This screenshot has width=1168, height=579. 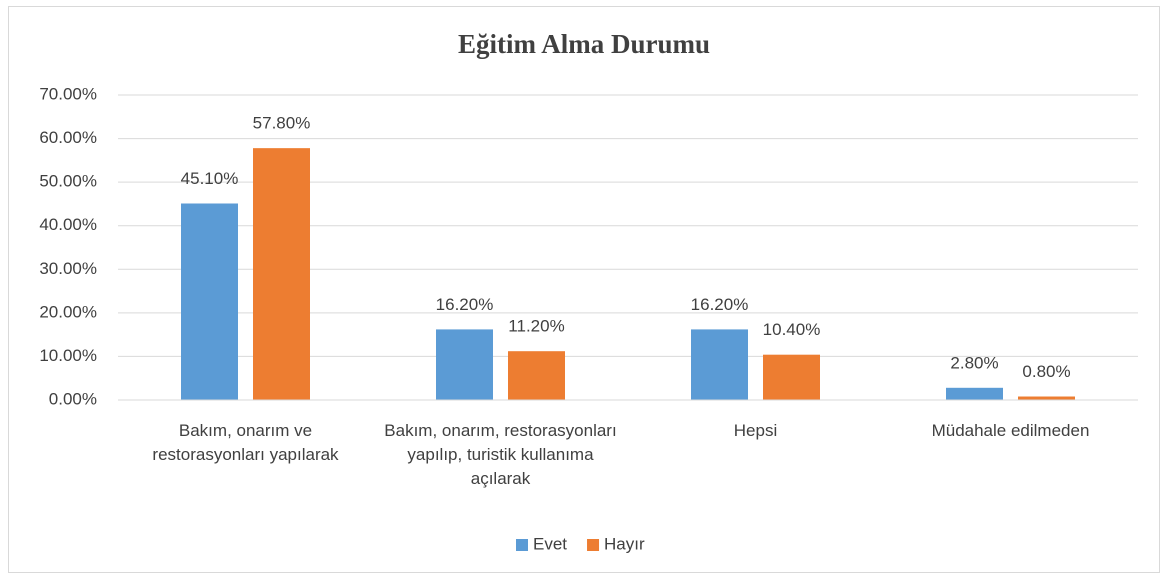 What do you see at coordinates (68, 355) in the screenshot?
I see `y-tick-label: 10.00%` at bounding box center [68, 355].